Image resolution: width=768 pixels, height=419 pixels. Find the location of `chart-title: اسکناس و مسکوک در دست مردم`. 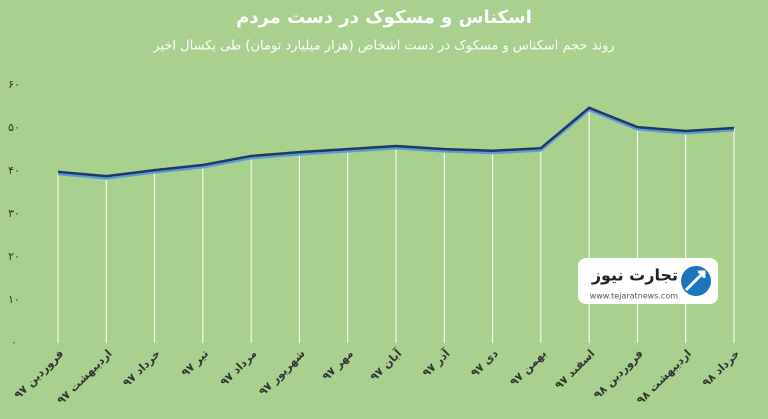

chart-title: اسکناس و مسکوک در دست مردم is located at coordinates (384, 17).